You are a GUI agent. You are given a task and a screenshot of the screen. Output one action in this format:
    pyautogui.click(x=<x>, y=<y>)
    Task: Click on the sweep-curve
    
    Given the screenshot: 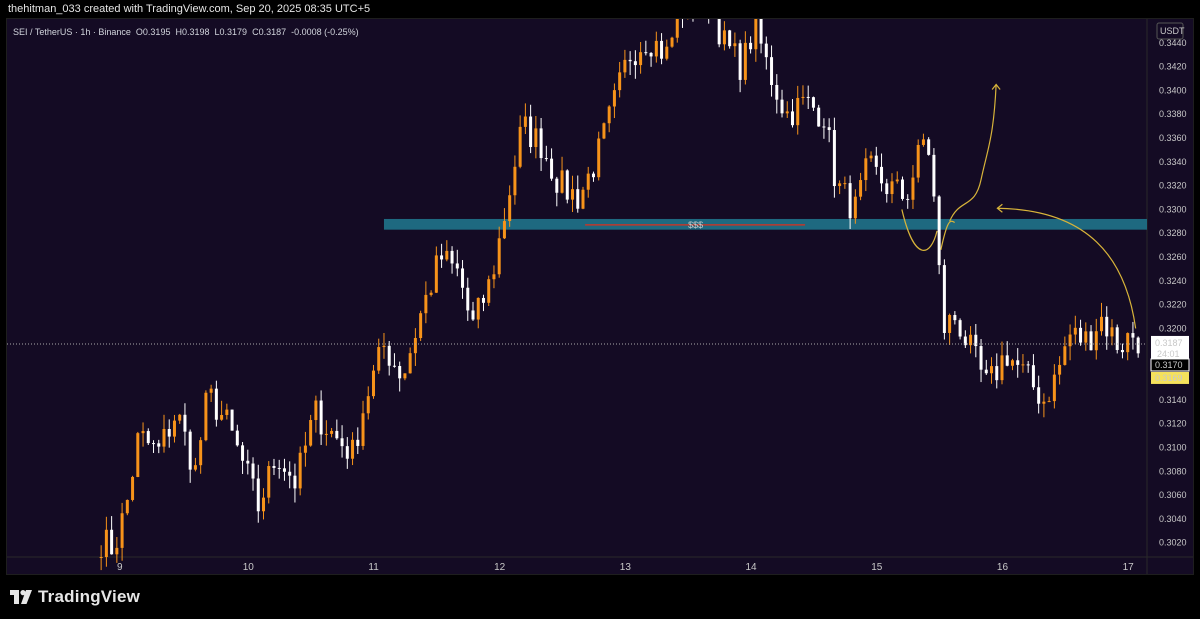 What is the action you would take?
    pyautogui.click(x=919, y=230)
    